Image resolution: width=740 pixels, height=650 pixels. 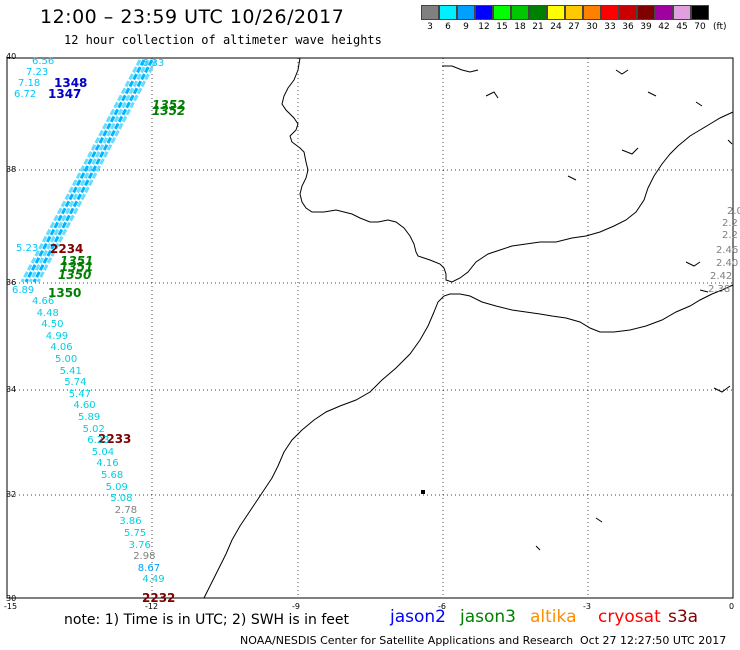 I want to click on swh-reading: 5.04, so click(x=103, y=452).